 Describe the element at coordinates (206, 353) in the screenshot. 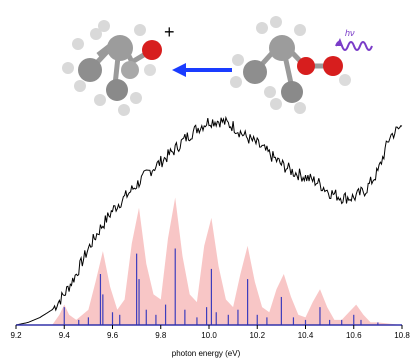

I see `x-axis-label: photon energy (eV)` at that location.